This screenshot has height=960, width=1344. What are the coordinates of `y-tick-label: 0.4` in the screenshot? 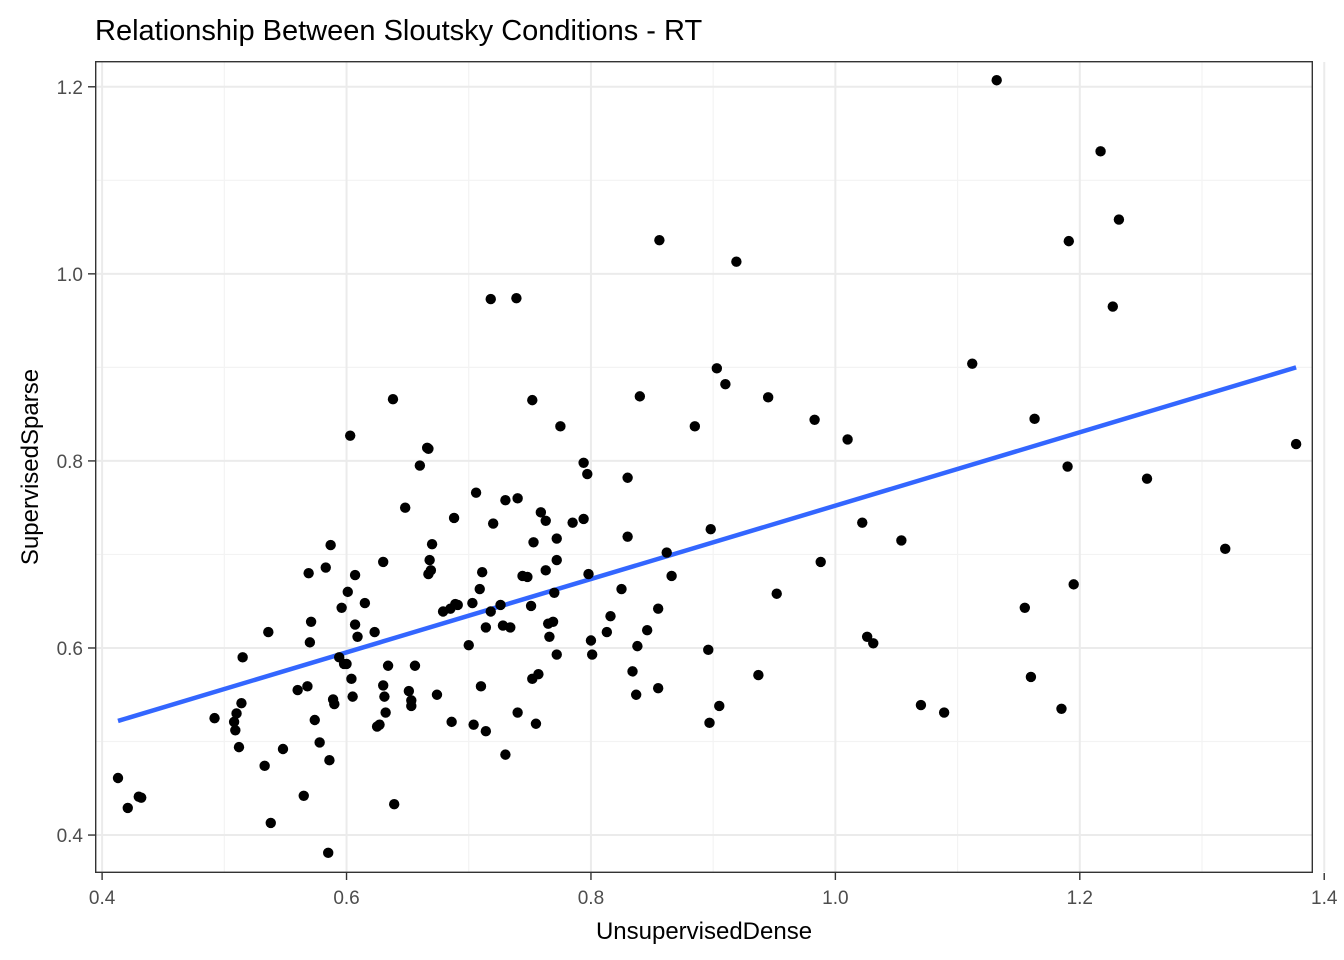 It's located at (70, 836).